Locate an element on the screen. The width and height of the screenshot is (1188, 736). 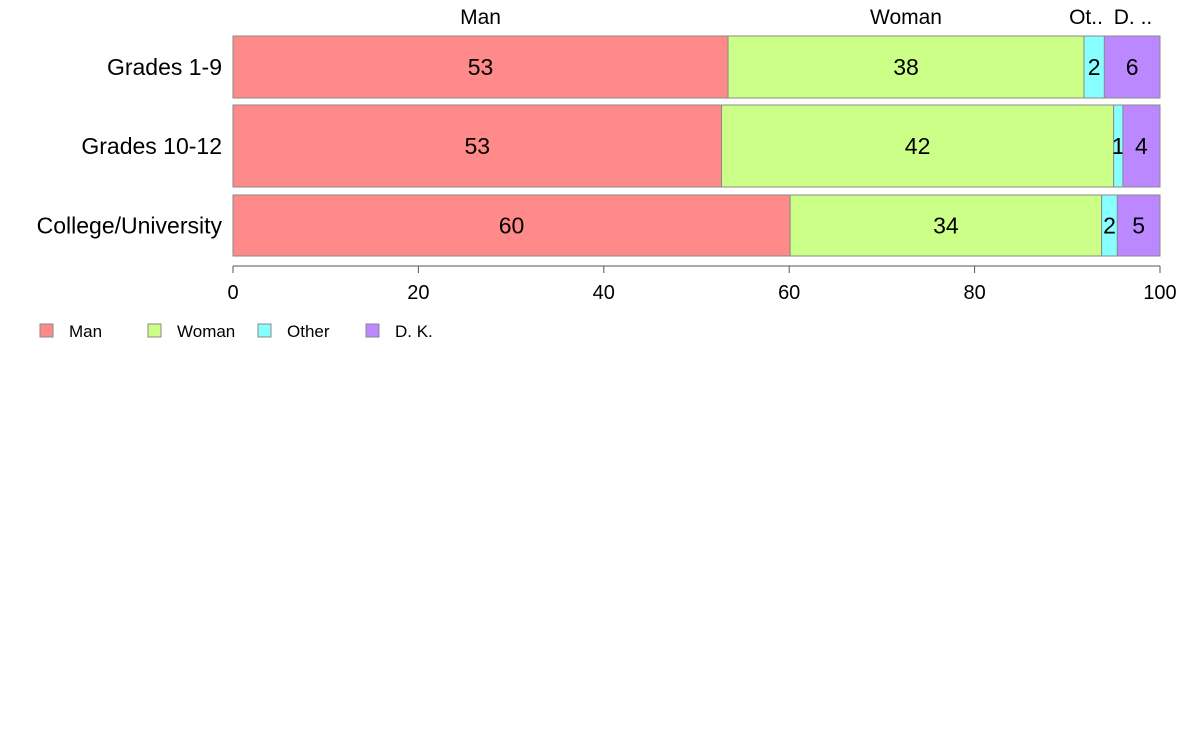
x-tick-label: 60 is located at coordinates (789, 293).